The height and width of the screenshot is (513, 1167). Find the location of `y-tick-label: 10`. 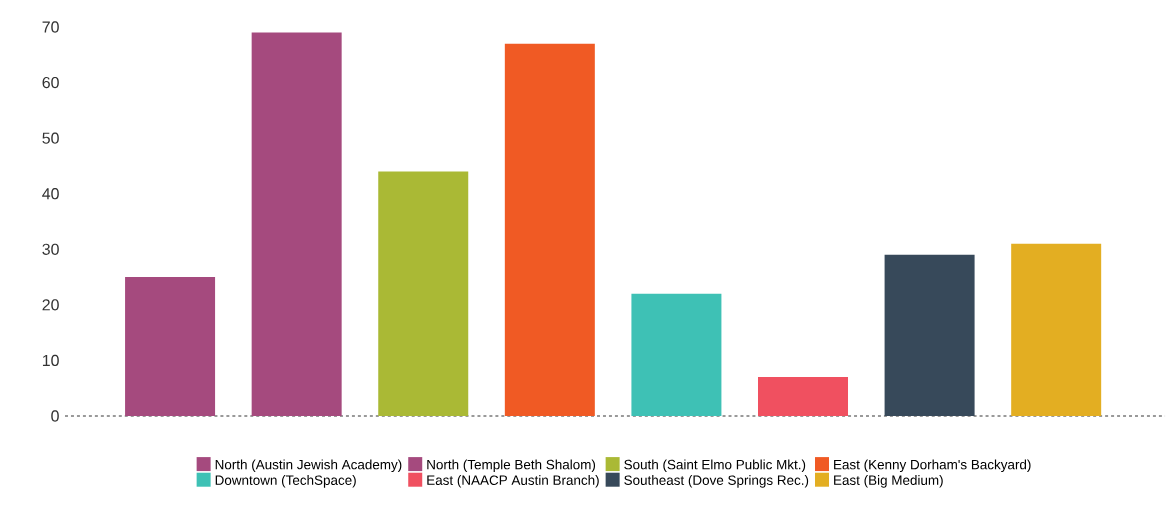

y-tick-label: 10 is located at coordinates (50, 360).